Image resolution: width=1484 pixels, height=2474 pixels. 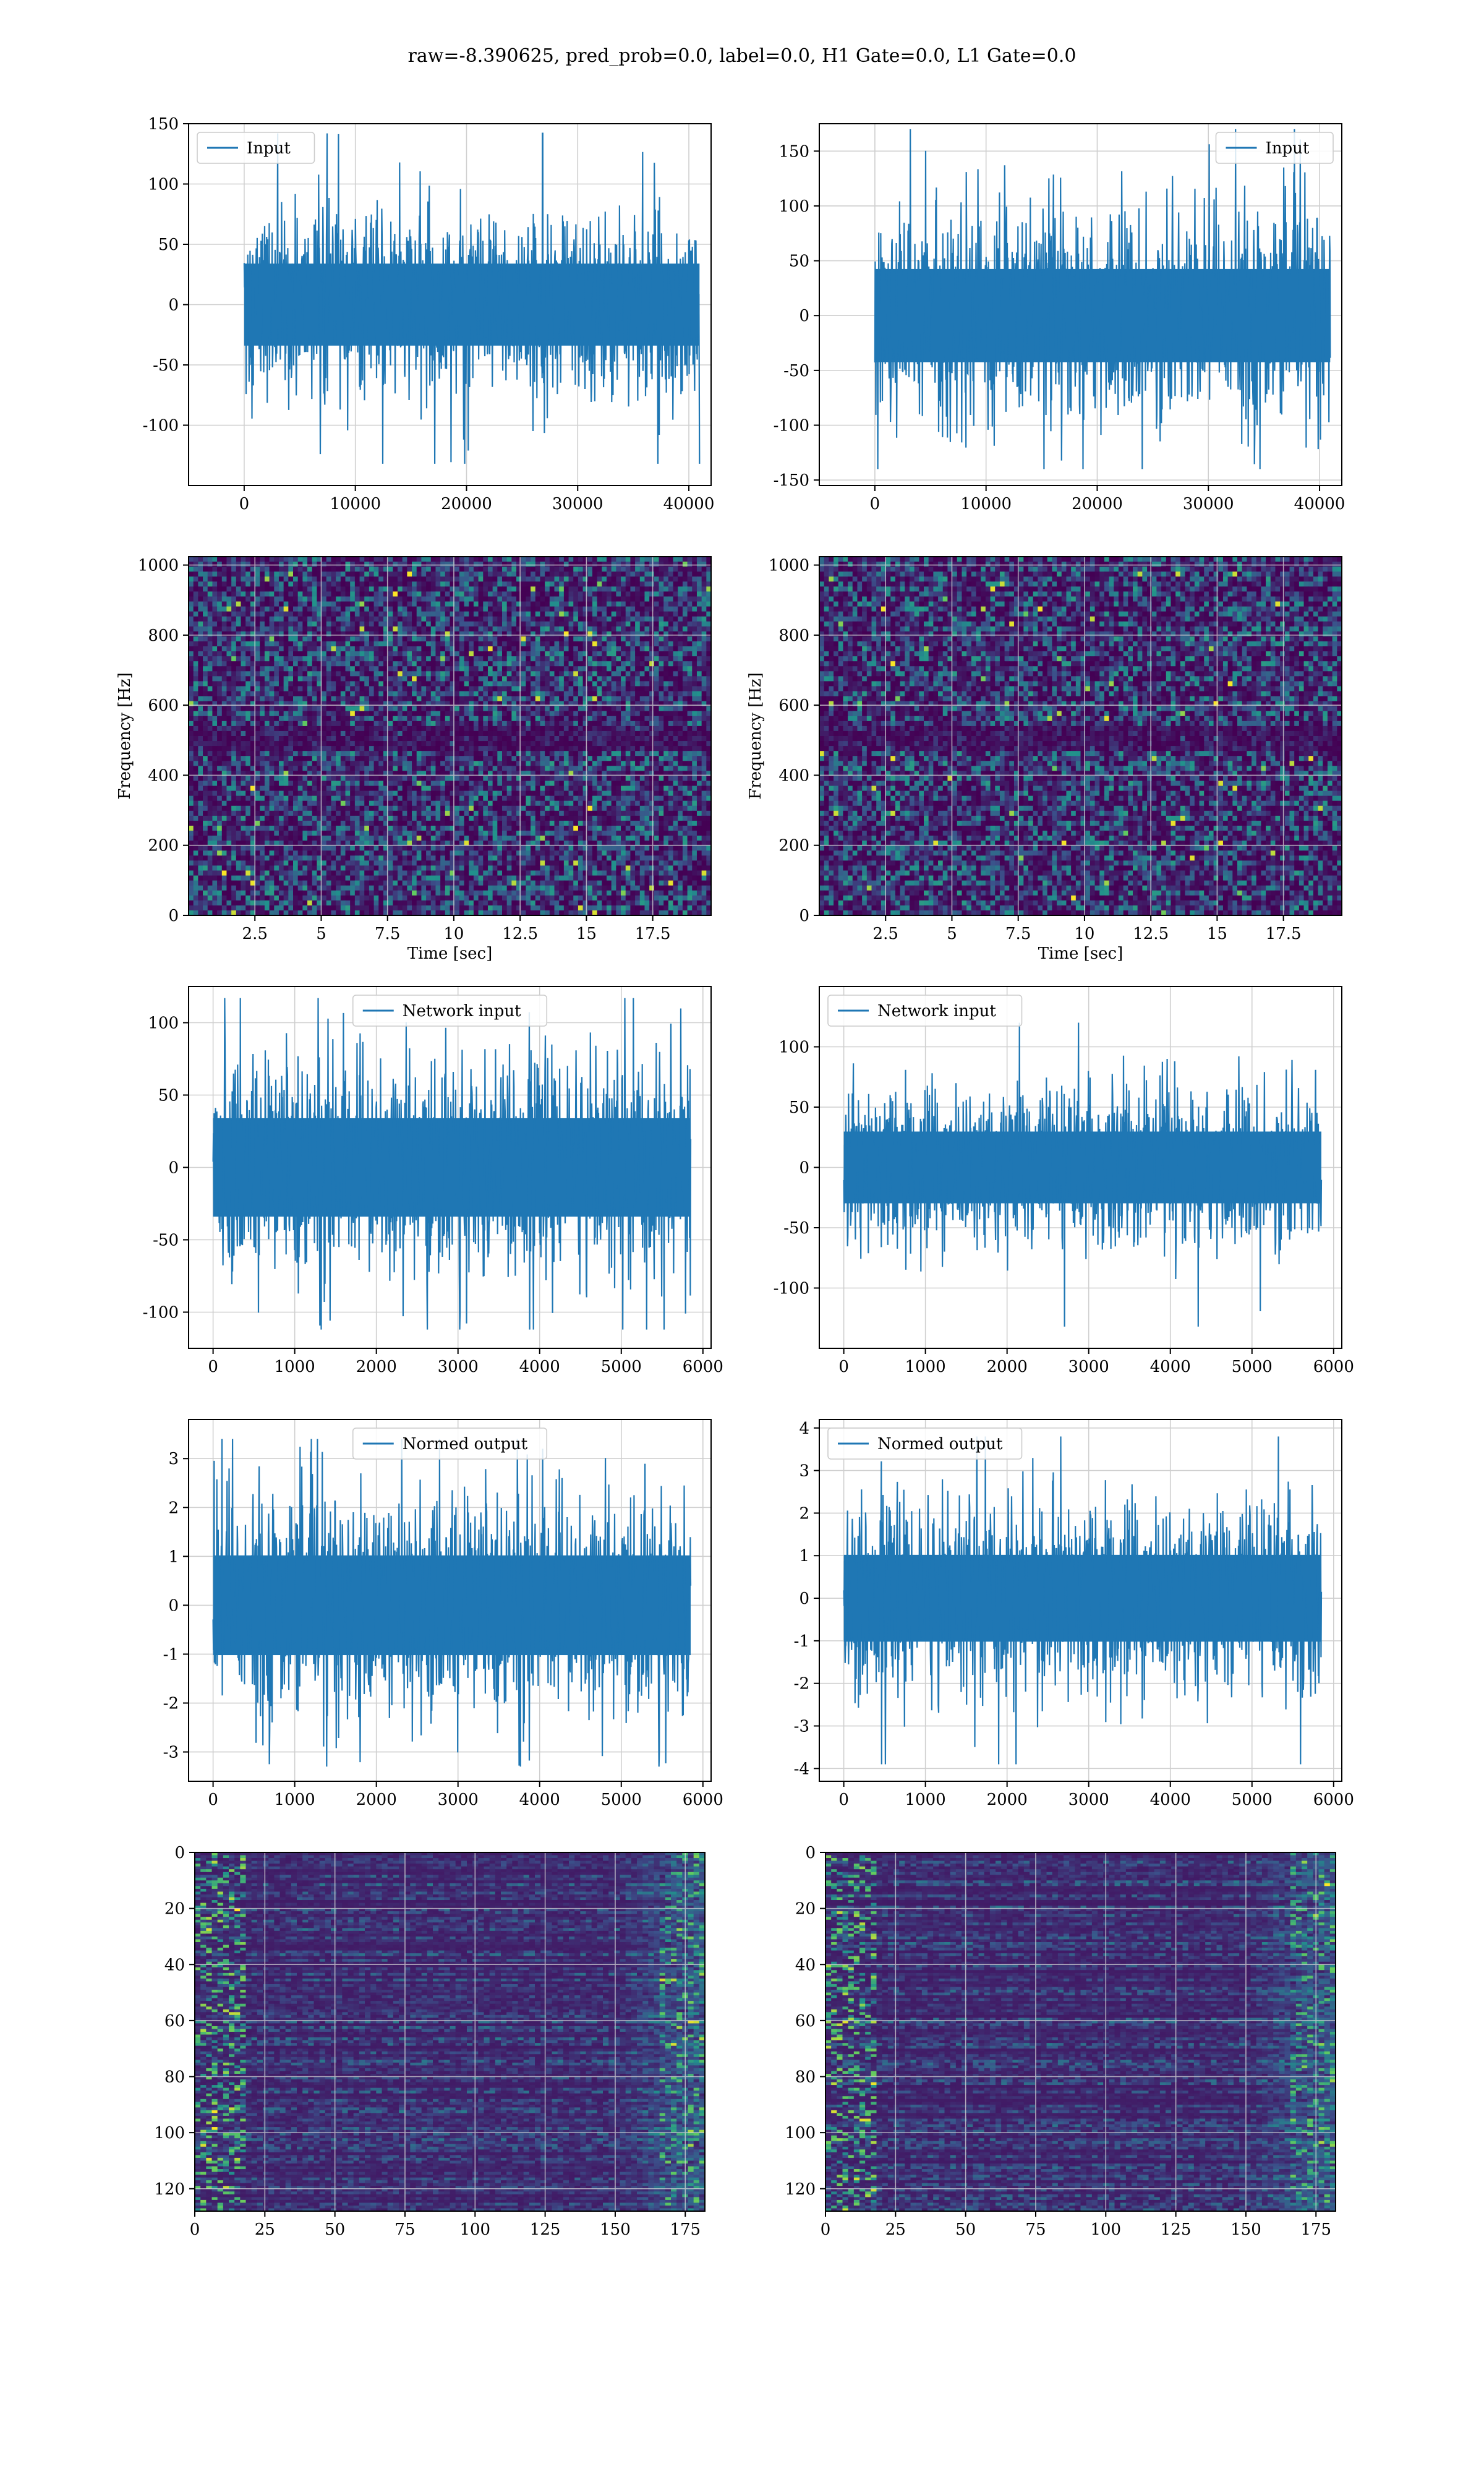 What do you see at coordinates (1217, 934) in the screenshot?
I see `x-tick-label: 15` at bounding box center [1217, 934].